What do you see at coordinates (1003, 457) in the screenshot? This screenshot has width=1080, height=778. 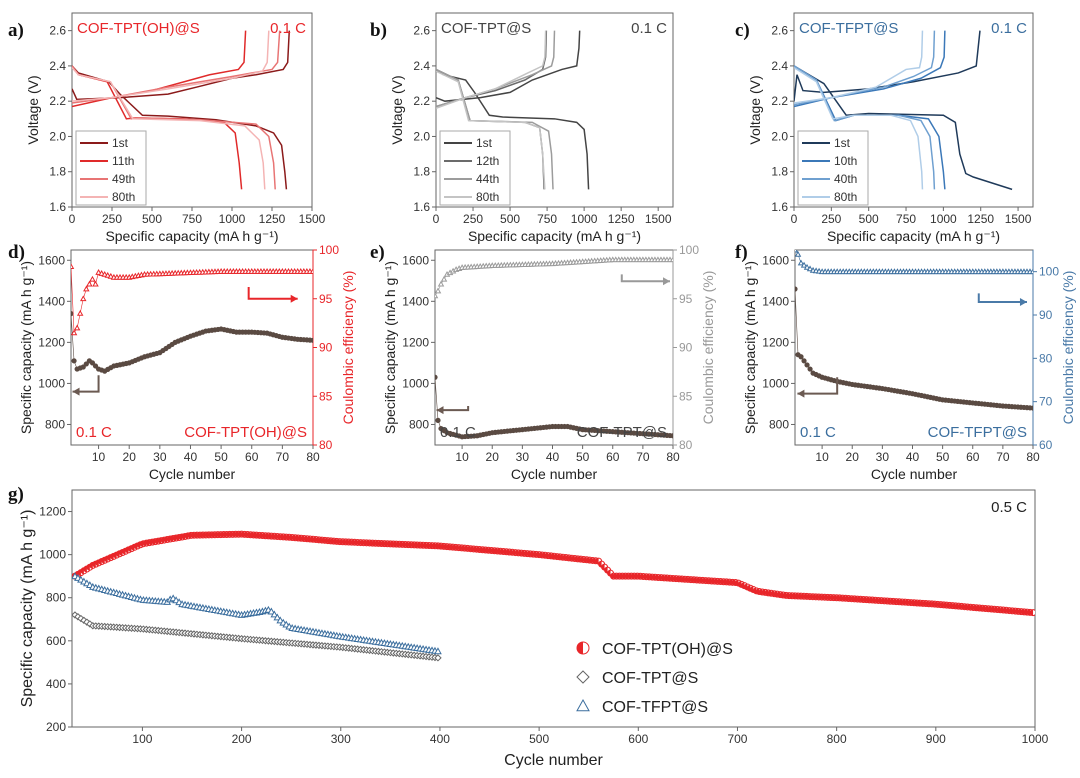 I see `x-tick-label: 70` at bounding box center [1003, 457].